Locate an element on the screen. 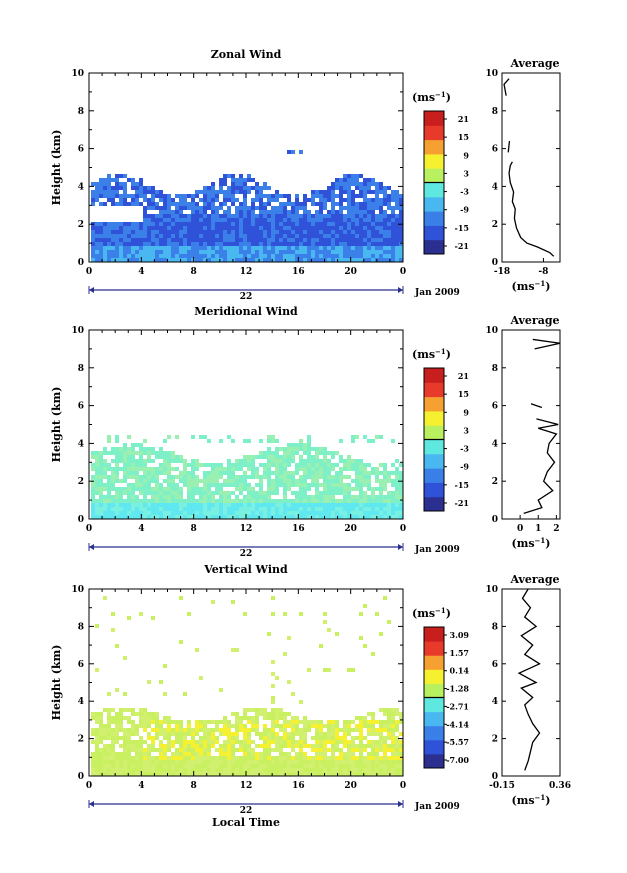 This screenshot has height=873, width=627. profile-title: Average is located at coordinates (534, 320).